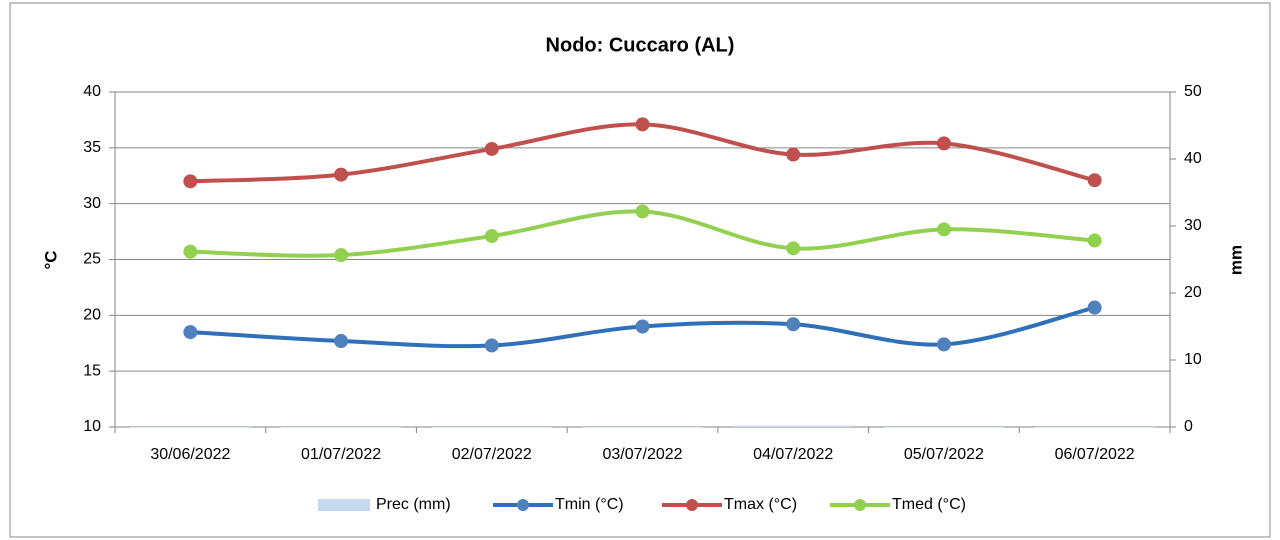 This screenshot has height=540, width=1280. What do you see at coordinates (190, 454) in the screenshot?
I see `x-tick-label: 30/06/2022` at bounding box center [190, 454].